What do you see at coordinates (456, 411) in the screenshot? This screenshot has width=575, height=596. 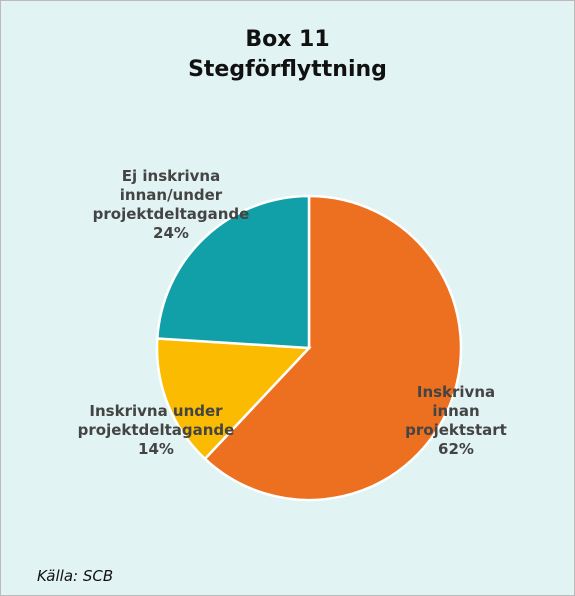 I see `category-label: Inskrivna innan projektstart` at bounding box center [456, 411].